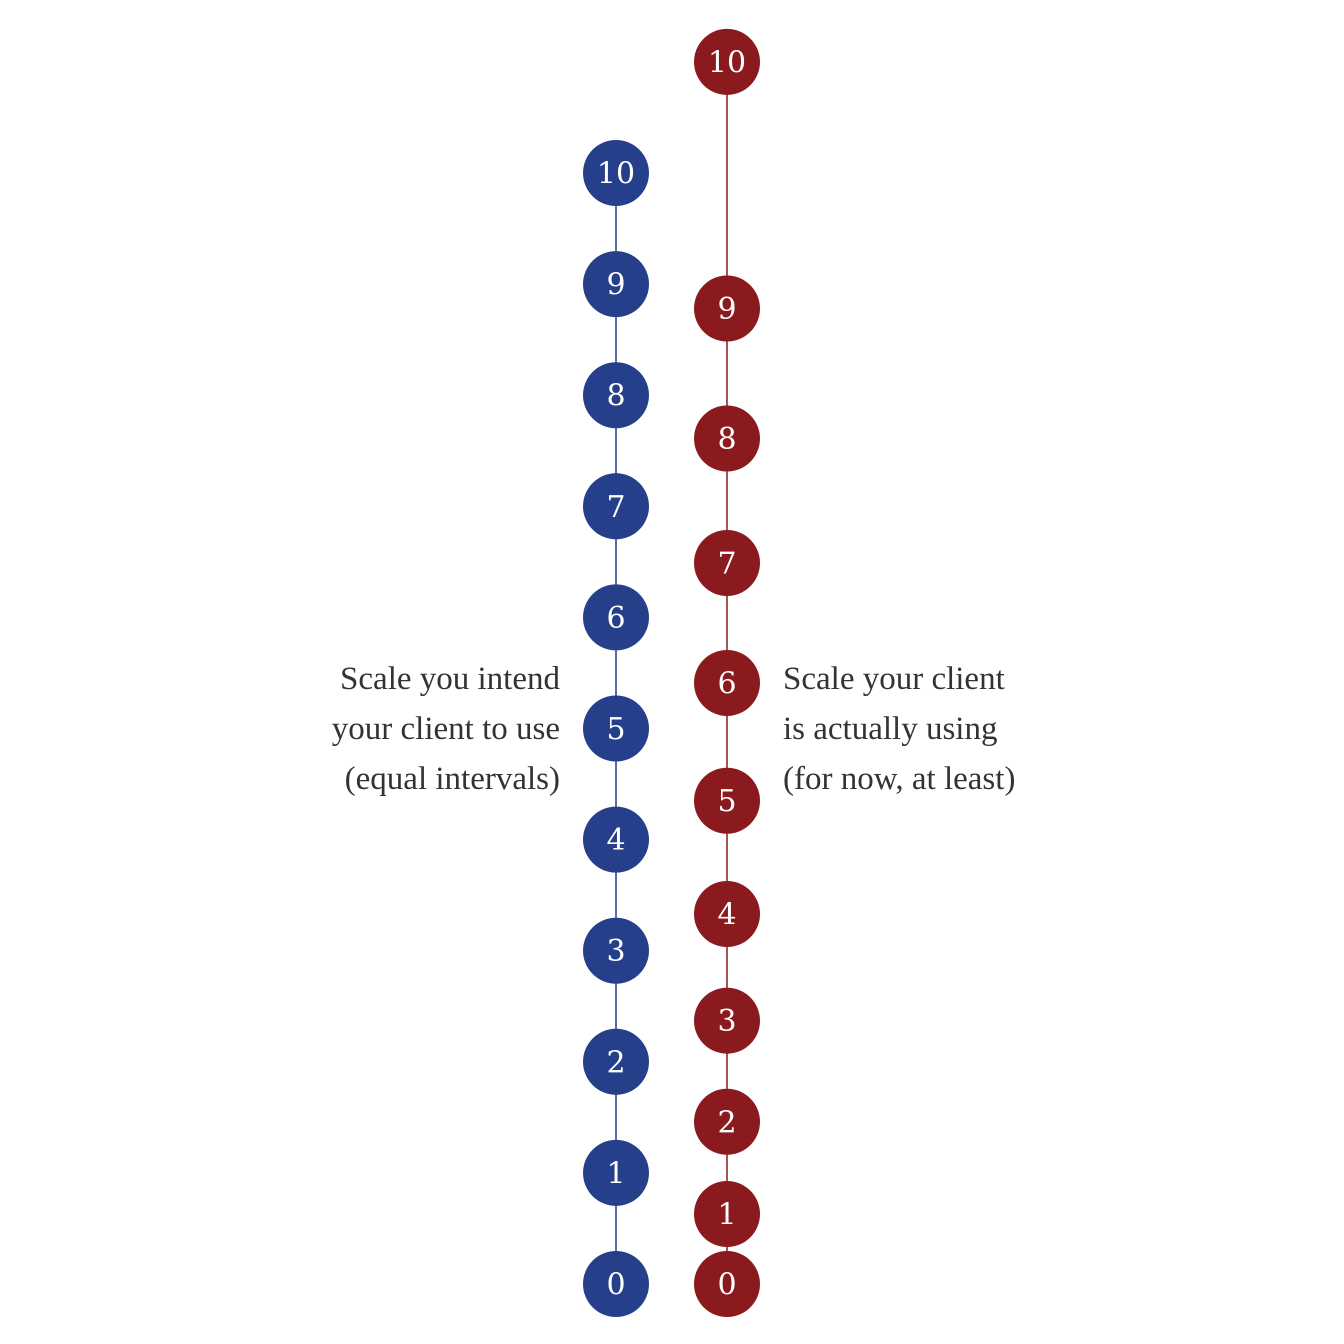 This screenshot has width=1344, height=1344. I want to click on intended-point-1: 1, so click(616, 1172).